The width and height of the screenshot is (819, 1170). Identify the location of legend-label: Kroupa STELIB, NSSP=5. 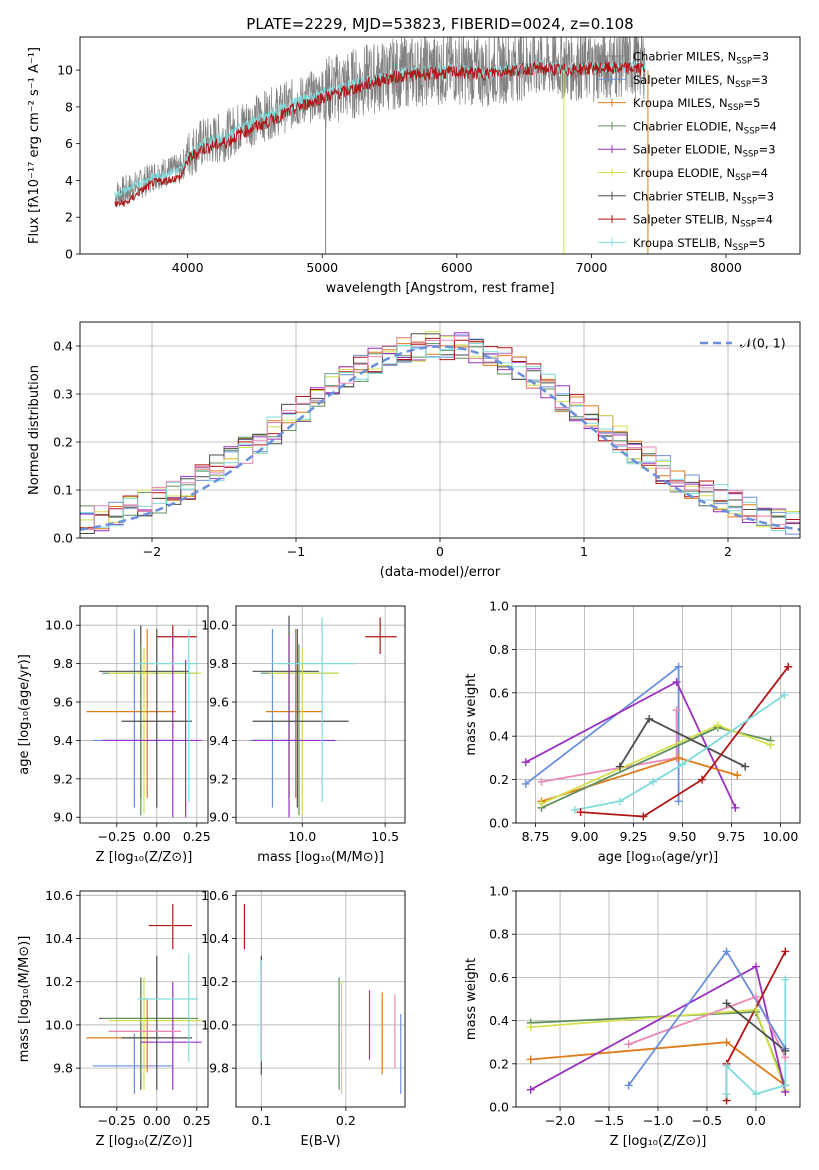
(699, 244).